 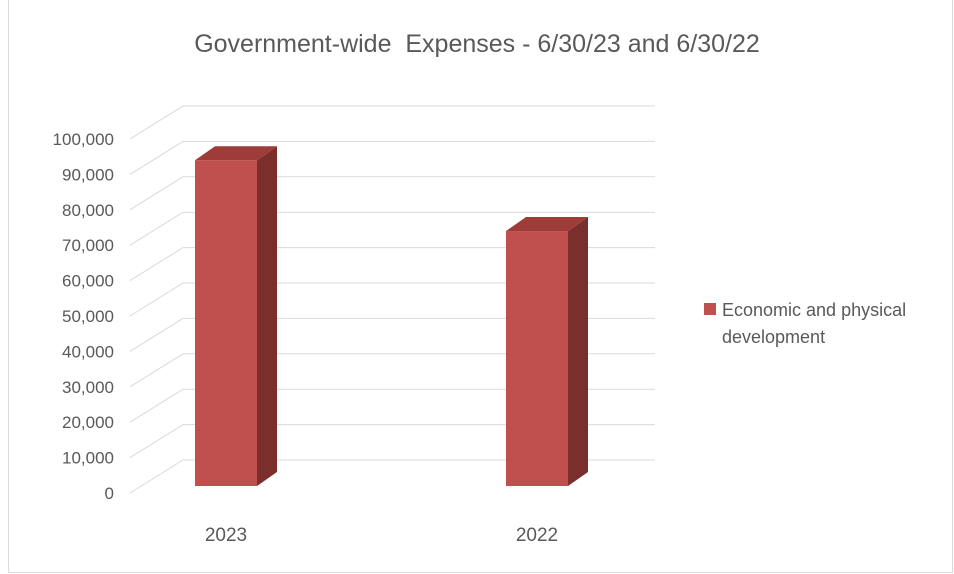 What do you see at coordinates (88, 316) in the screenshot?
I see `y-tick-label: 50,000` at bounding box center [88, 316].